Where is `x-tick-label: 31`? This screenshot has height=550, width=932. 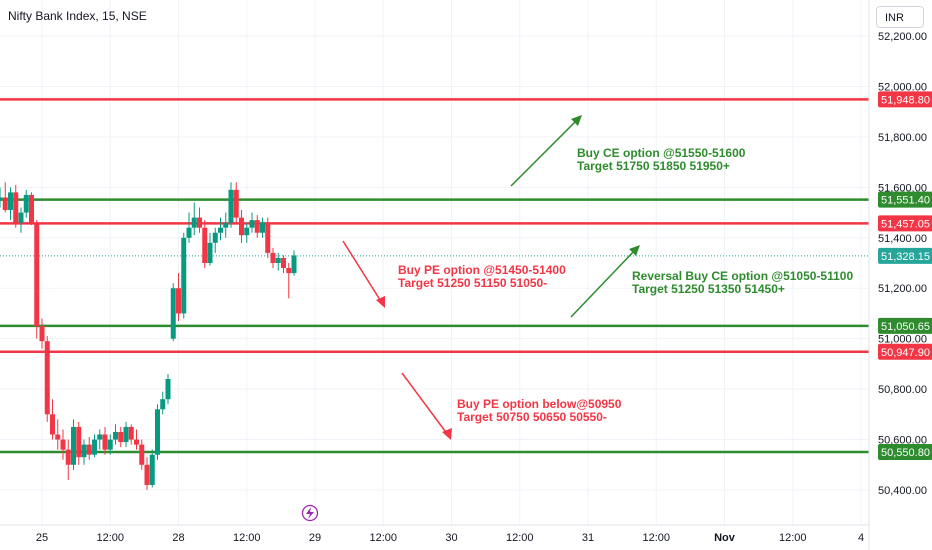 x-tick-label: 31 is located at coordinates (588, 538).